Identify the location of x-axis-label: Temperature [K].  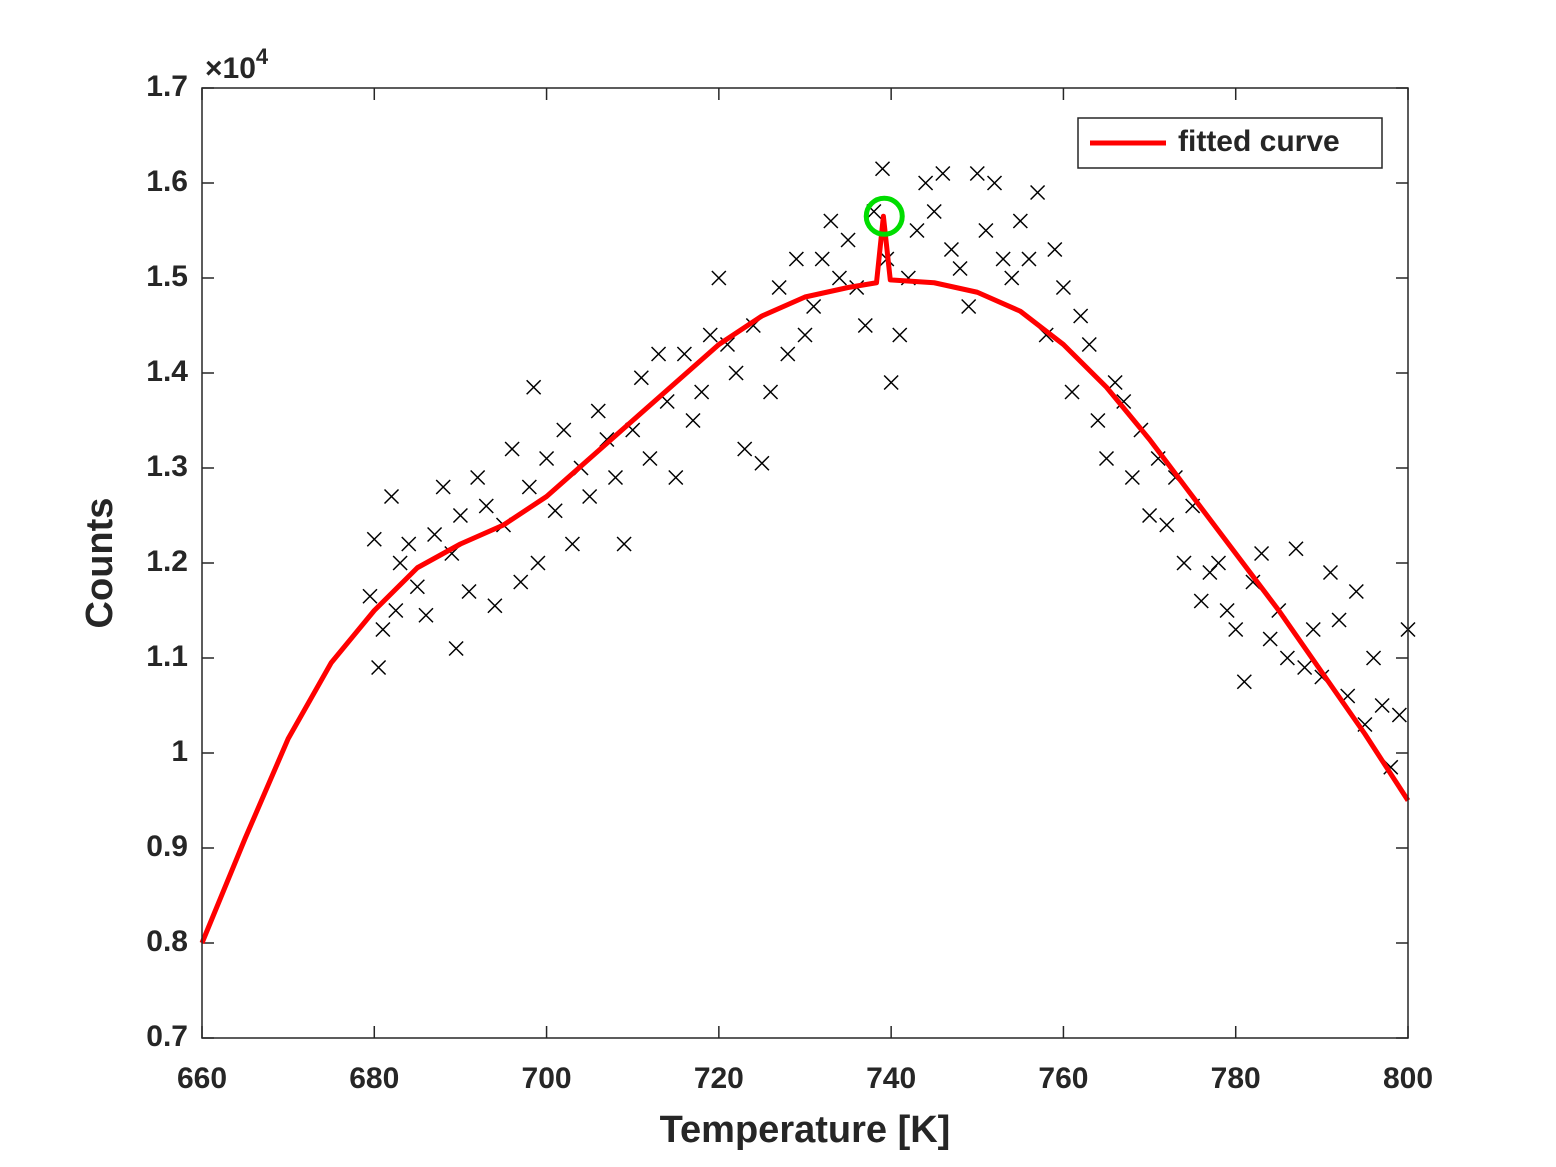
(805, 1130).